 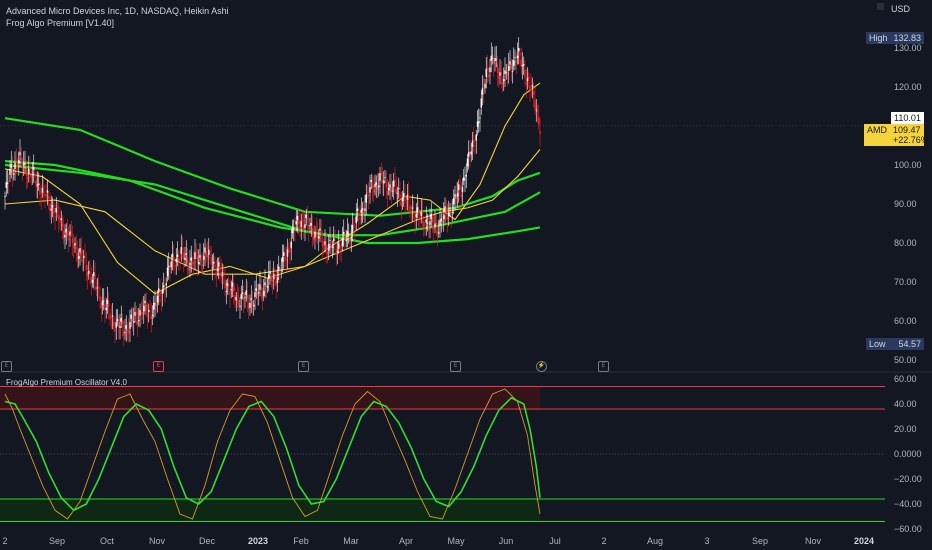 What do you see at coordinates (905, 379) in the screenshot?
I see `osc-tick-label: 60.00` at bounding box center [905, 379].